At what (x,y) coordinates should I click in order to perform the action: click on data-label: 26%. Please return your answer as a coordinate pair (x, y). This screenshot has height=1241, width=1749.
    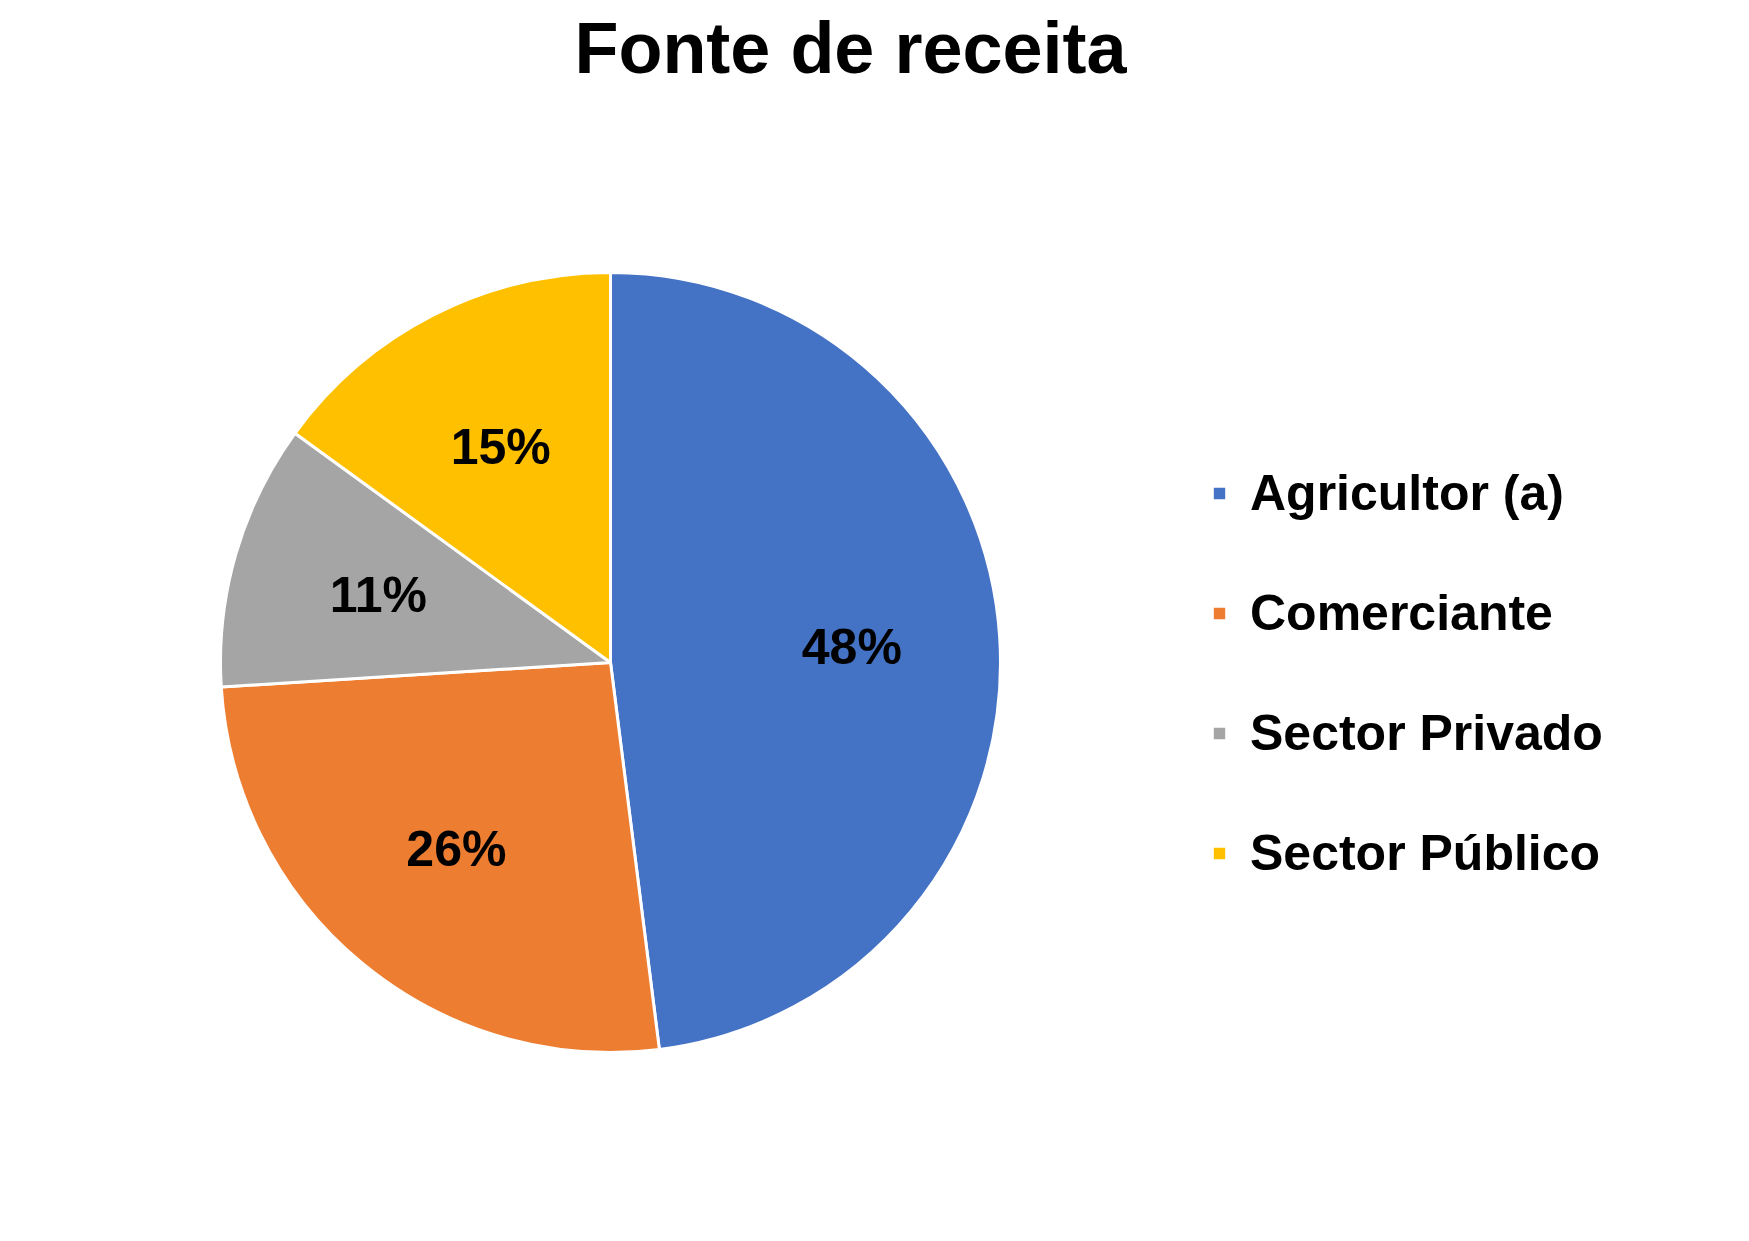
    Looking at the image, I should click on (456, 848).